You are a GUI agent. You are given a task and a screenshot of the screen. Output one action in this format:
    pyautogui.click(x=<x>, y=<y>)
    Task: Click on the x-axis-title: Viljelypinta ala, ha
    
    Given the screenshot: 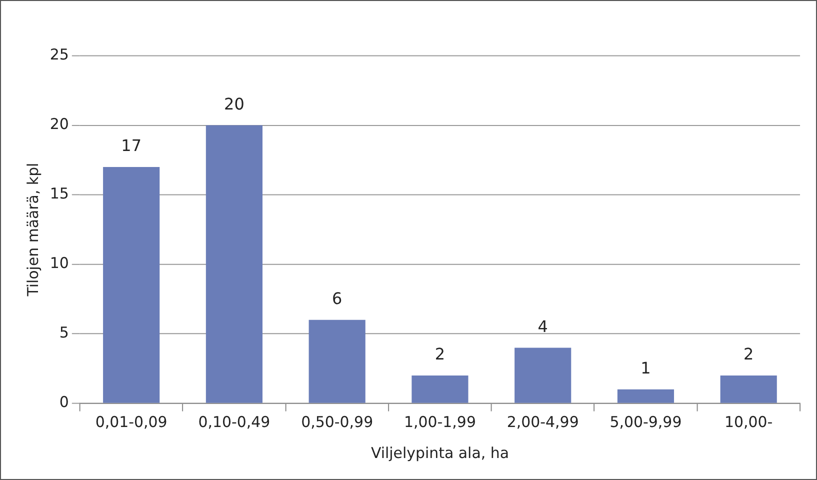 What is the action you would take?
    pyautogui.click(x=439, y=453)
    